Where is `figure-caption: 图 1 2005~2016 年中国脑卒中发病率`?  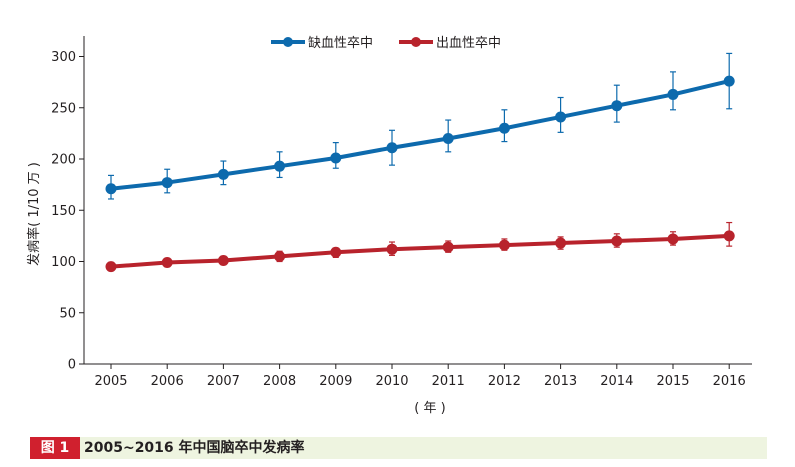
figure-caption: 图 1 2005~2016 年中国脑卒中发病率 is located at coordinates (398, 448).